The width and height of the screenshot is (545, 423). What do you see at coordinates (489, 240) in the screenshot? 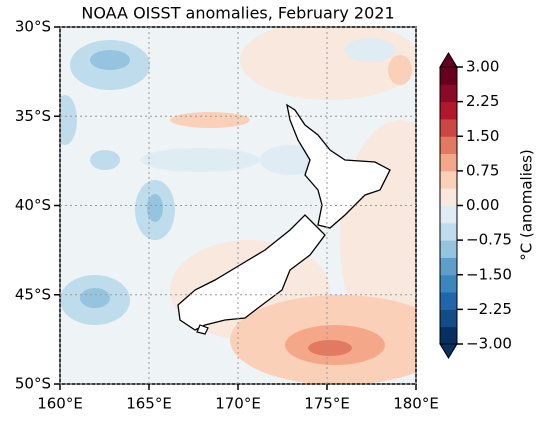
I see `colorbar-tick-label: −0.75` at bounding box center [489, 240].